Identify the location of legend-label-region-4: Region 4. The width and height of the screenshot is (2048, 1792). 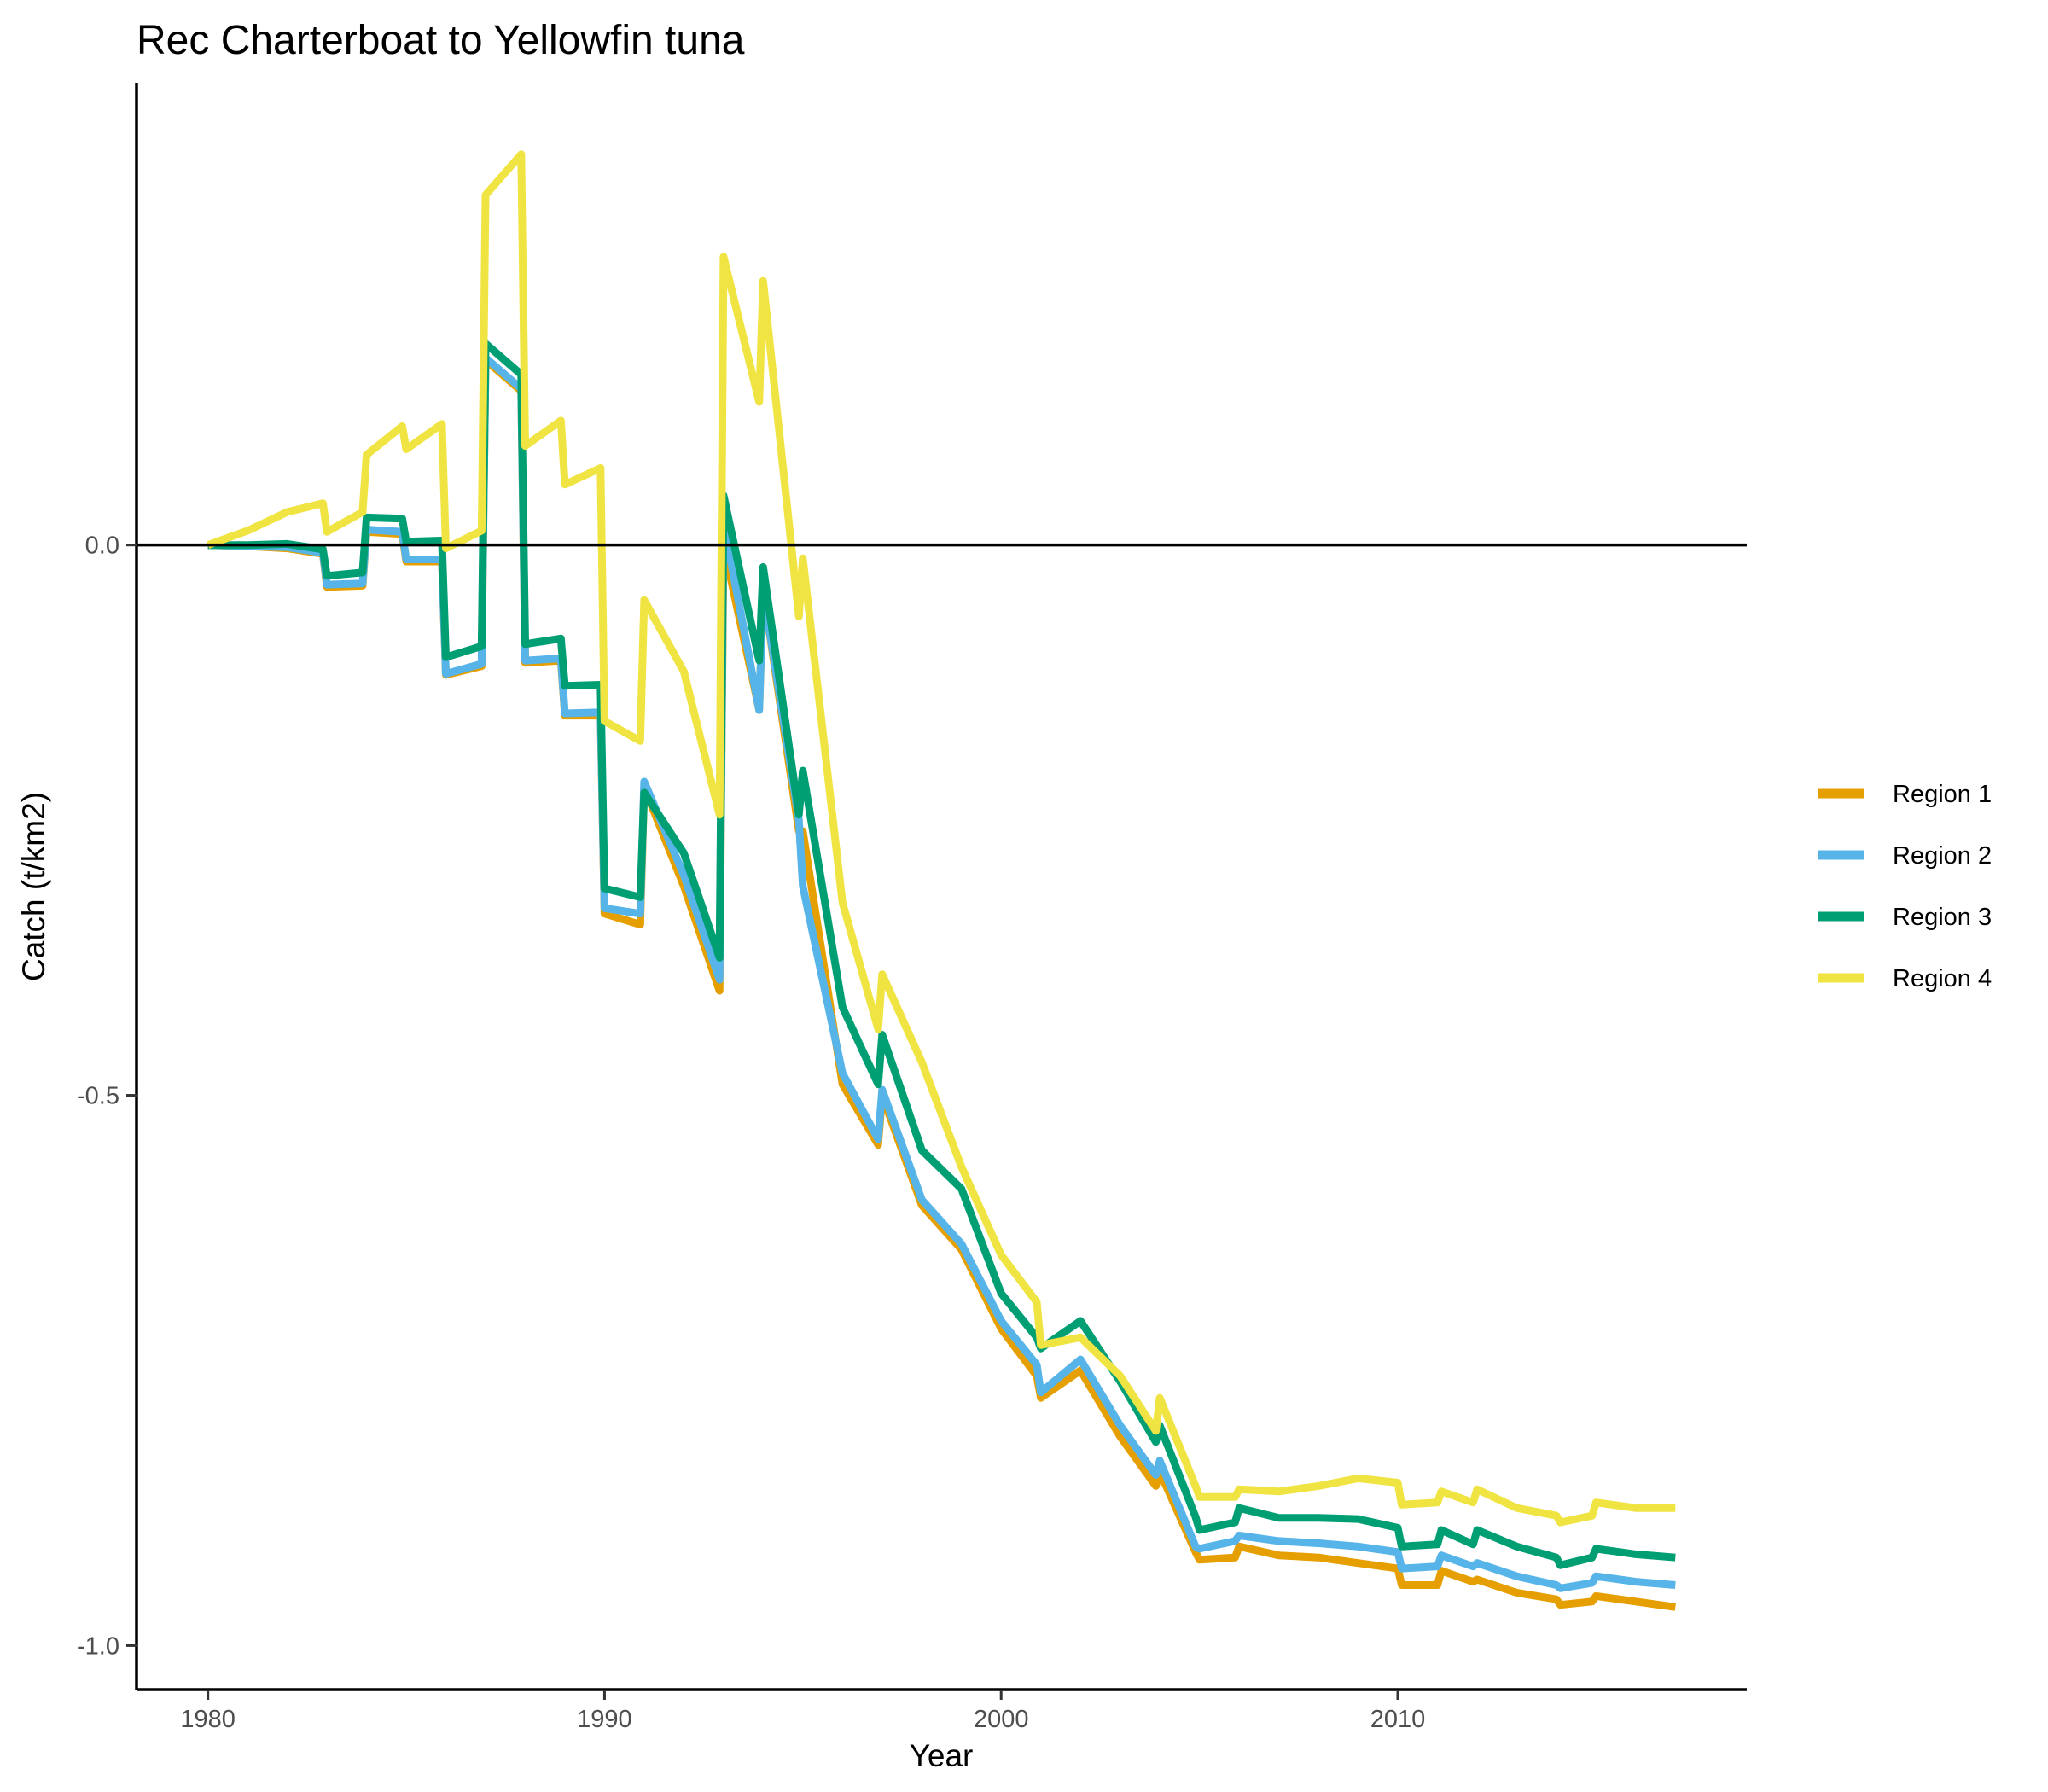
(1943, 979).